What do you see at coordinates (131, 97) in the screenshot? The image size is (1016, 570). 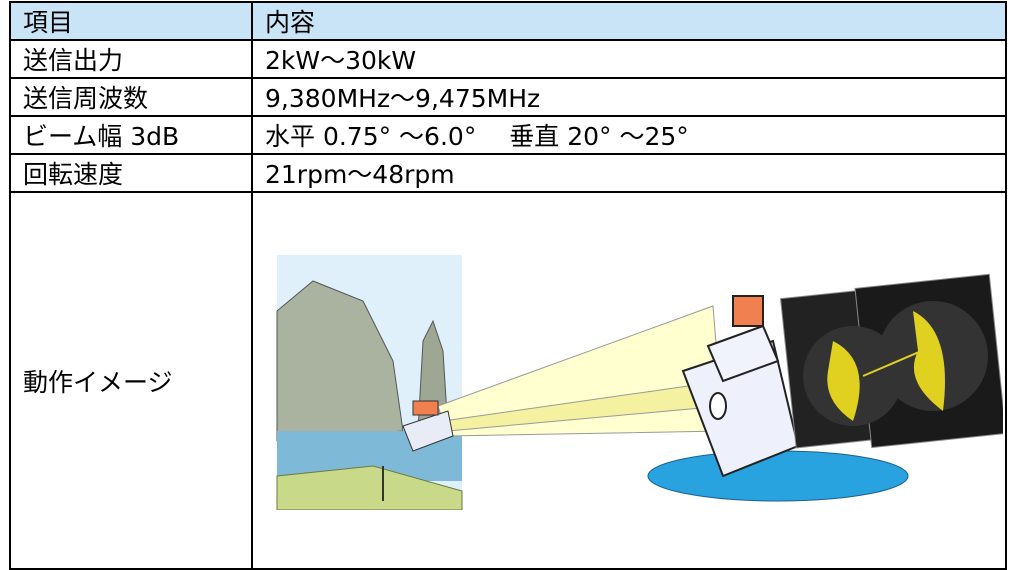 I see `item-cell: 送信周波数` at bounding box center [131, 97].